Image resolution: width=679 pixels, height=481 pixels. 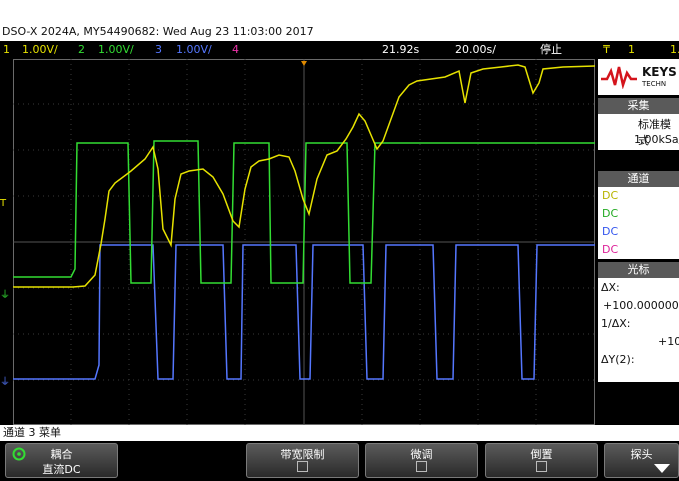 I want to click on channel-4-coupling: DC, so click(x=610, y=249).